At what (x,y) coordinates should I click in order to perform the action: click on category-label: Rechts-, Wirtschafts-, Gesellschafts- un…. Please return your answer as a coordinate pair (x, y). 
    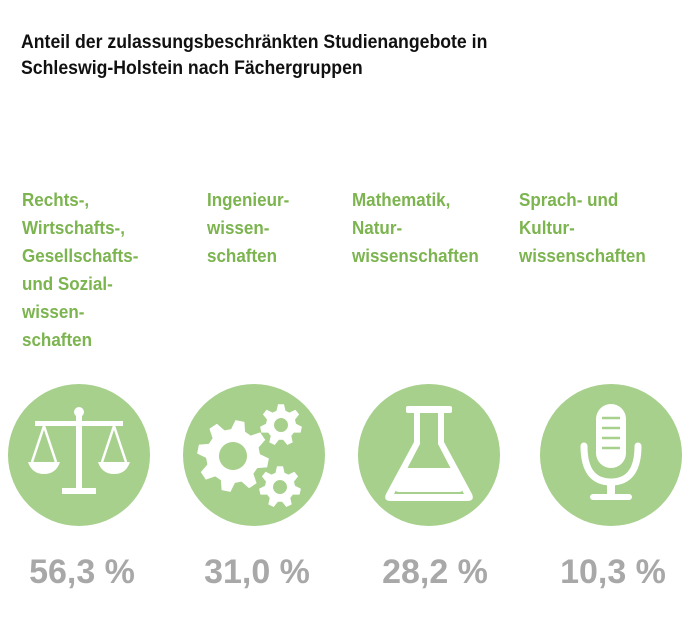
    Looking at the image, I should click on (80, 269).